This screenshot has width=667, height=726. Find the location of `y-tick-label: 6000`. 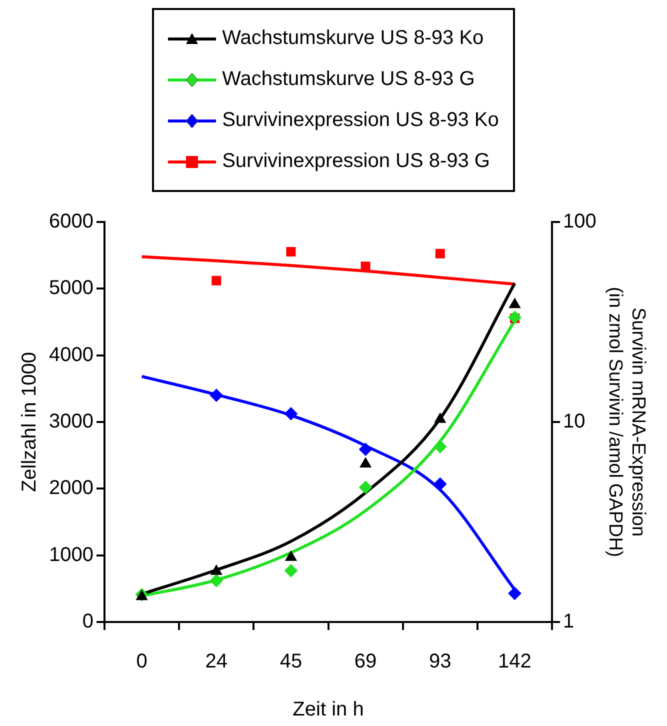

y-tick-label: 6000 is located at coordinates (71, 221).